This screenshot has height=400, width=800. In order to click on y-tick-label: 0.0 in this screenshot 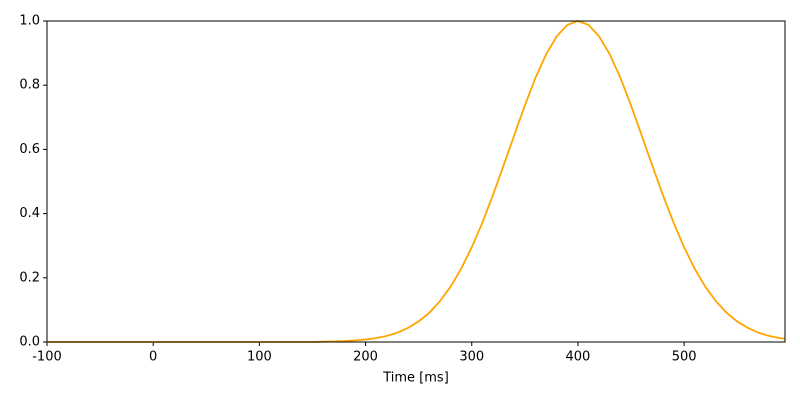, I will do `click(29, 342)`.